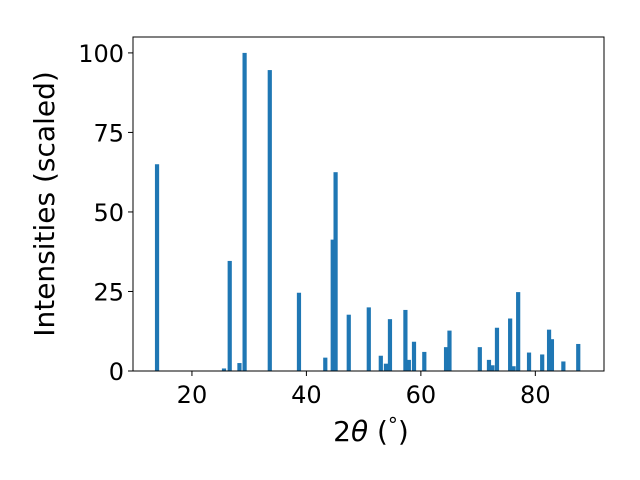 The image size is (640, 480). I want to click on y-axis-label: Intensities (scaled), so click(44, 204).